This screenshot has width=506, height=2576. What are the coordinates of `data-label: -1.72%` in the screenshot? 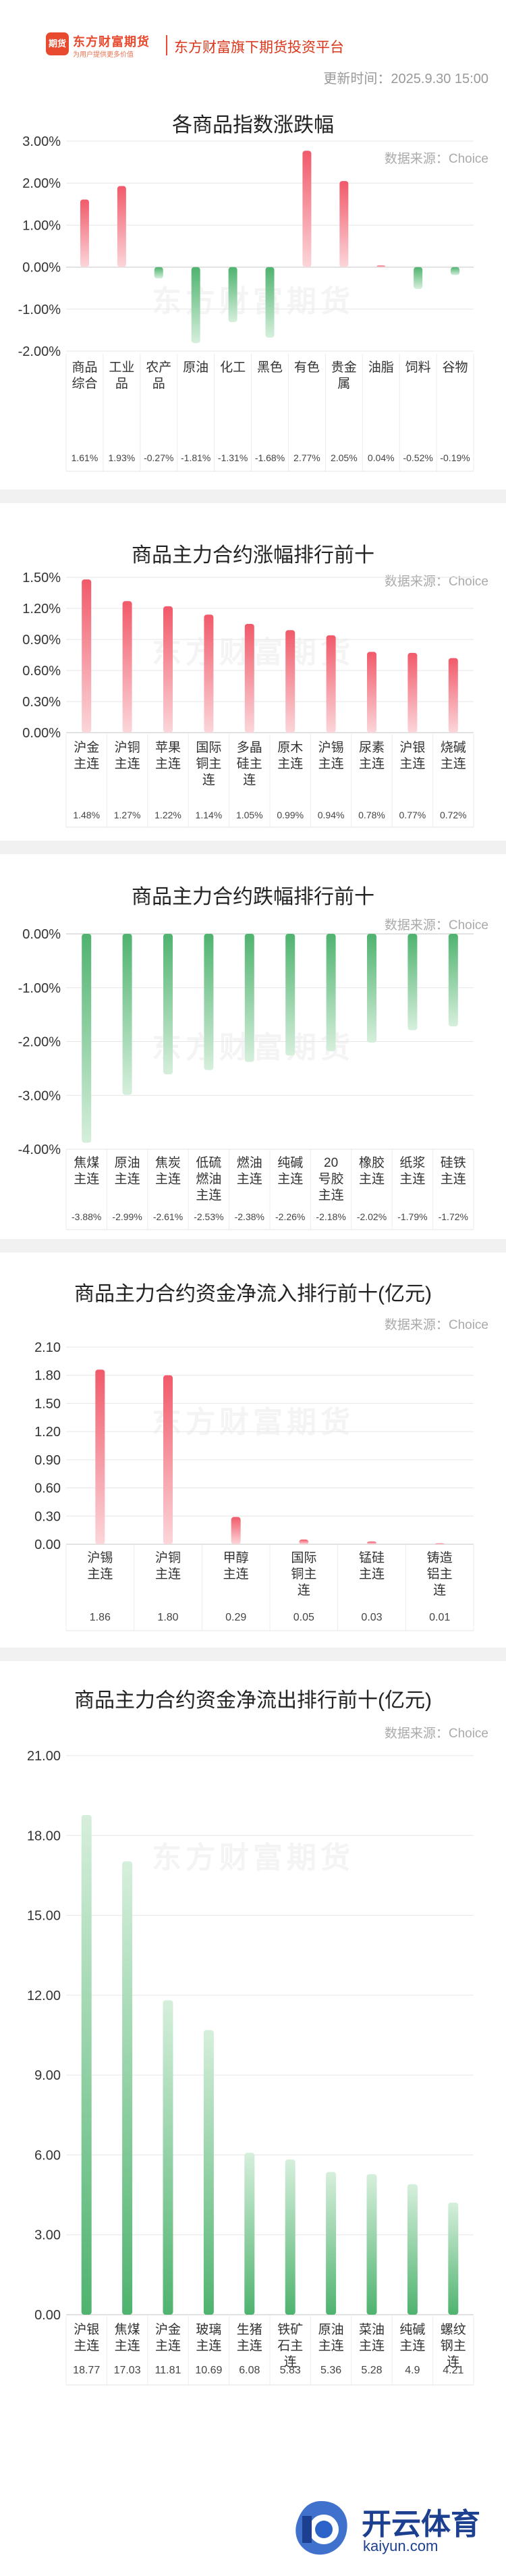 It's located at (454, 1216).